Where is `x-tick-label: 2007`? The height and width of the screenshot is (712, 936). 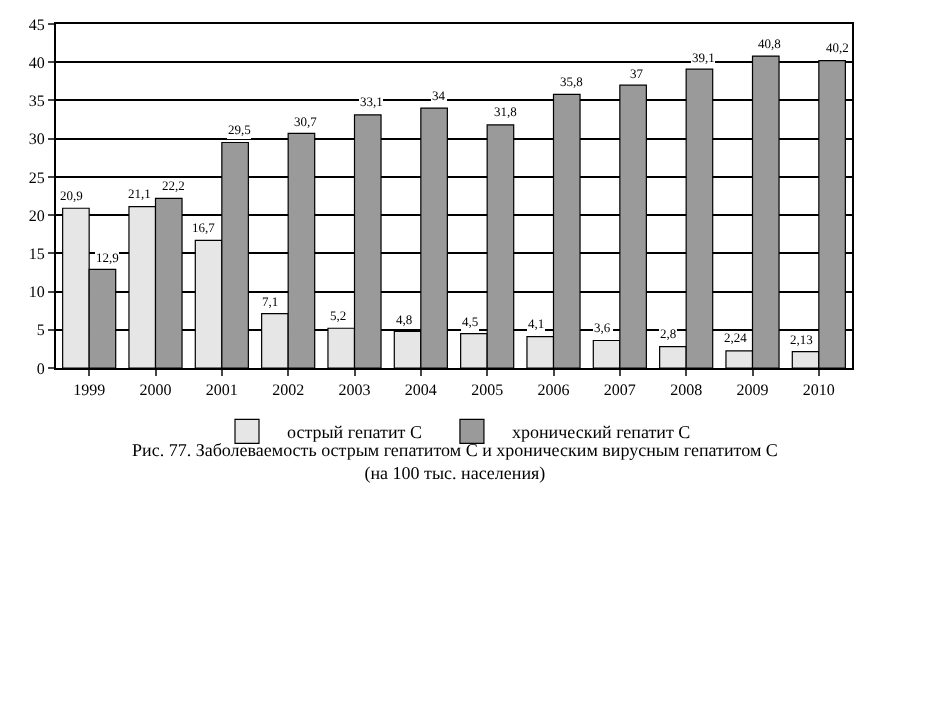 x-tick-label: 2007 is located at coordinates (619, 390).